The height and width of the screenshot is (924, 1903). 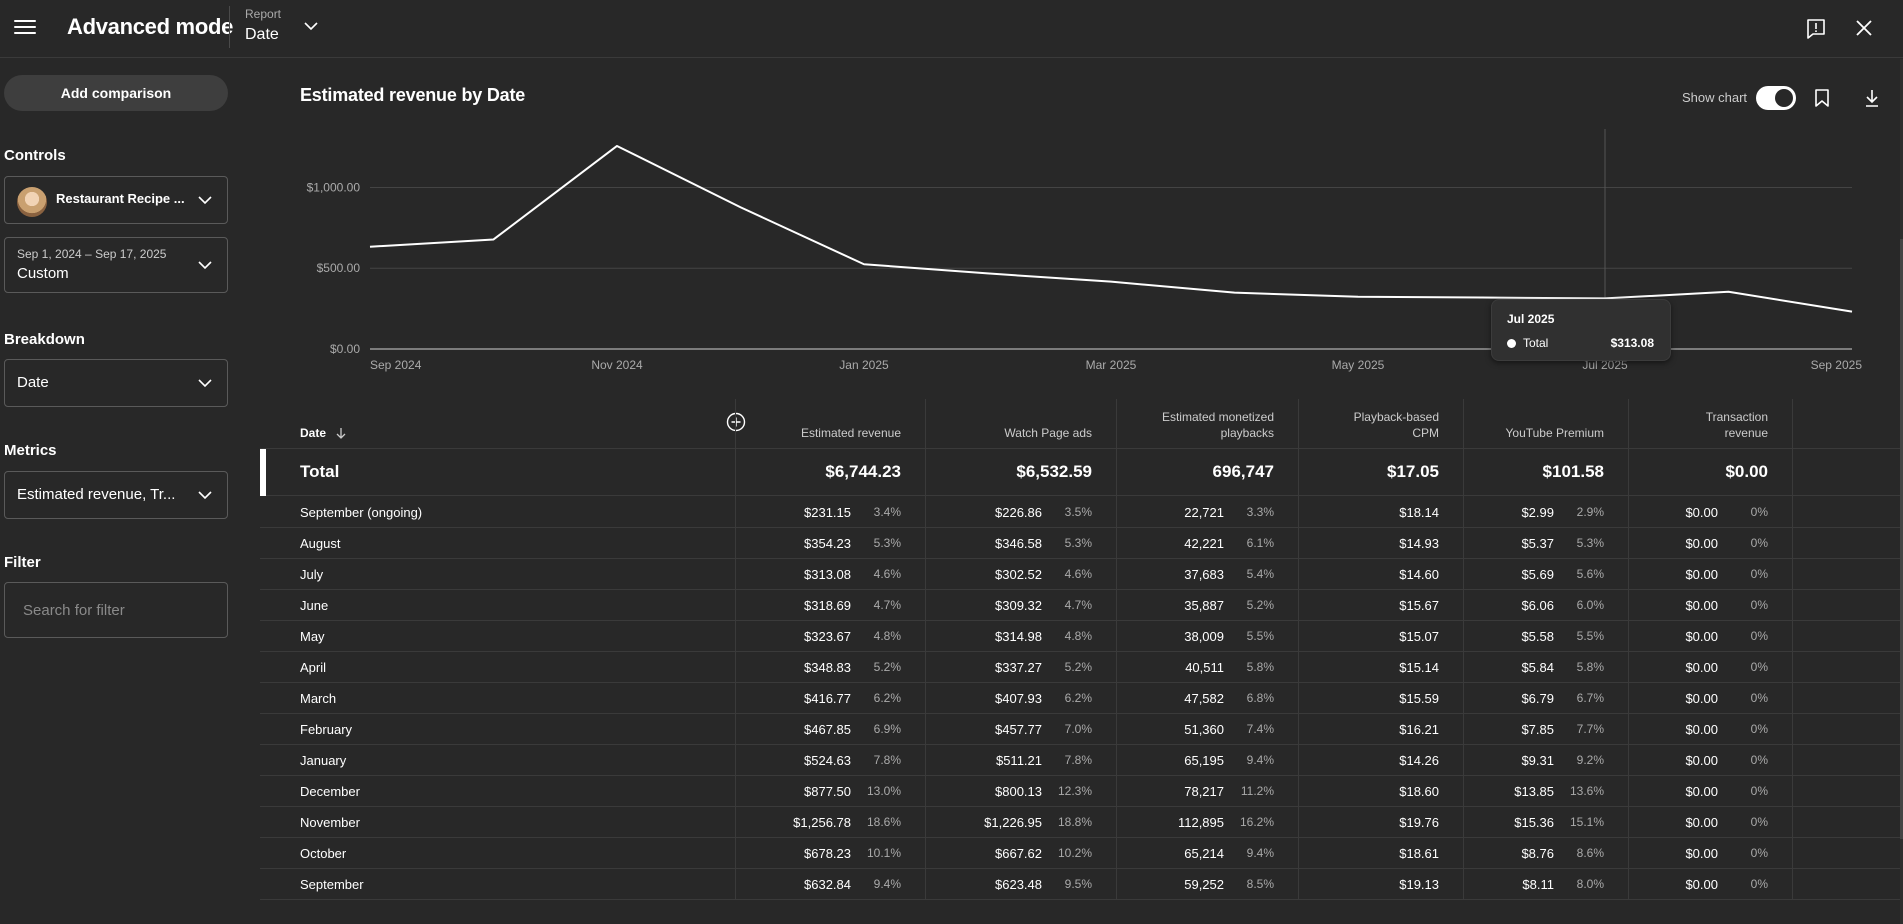 What do you see at coordinates (1413, 471) in the screenshot?
I see `total-value: $17.05` at bounding box center [1413, 471].